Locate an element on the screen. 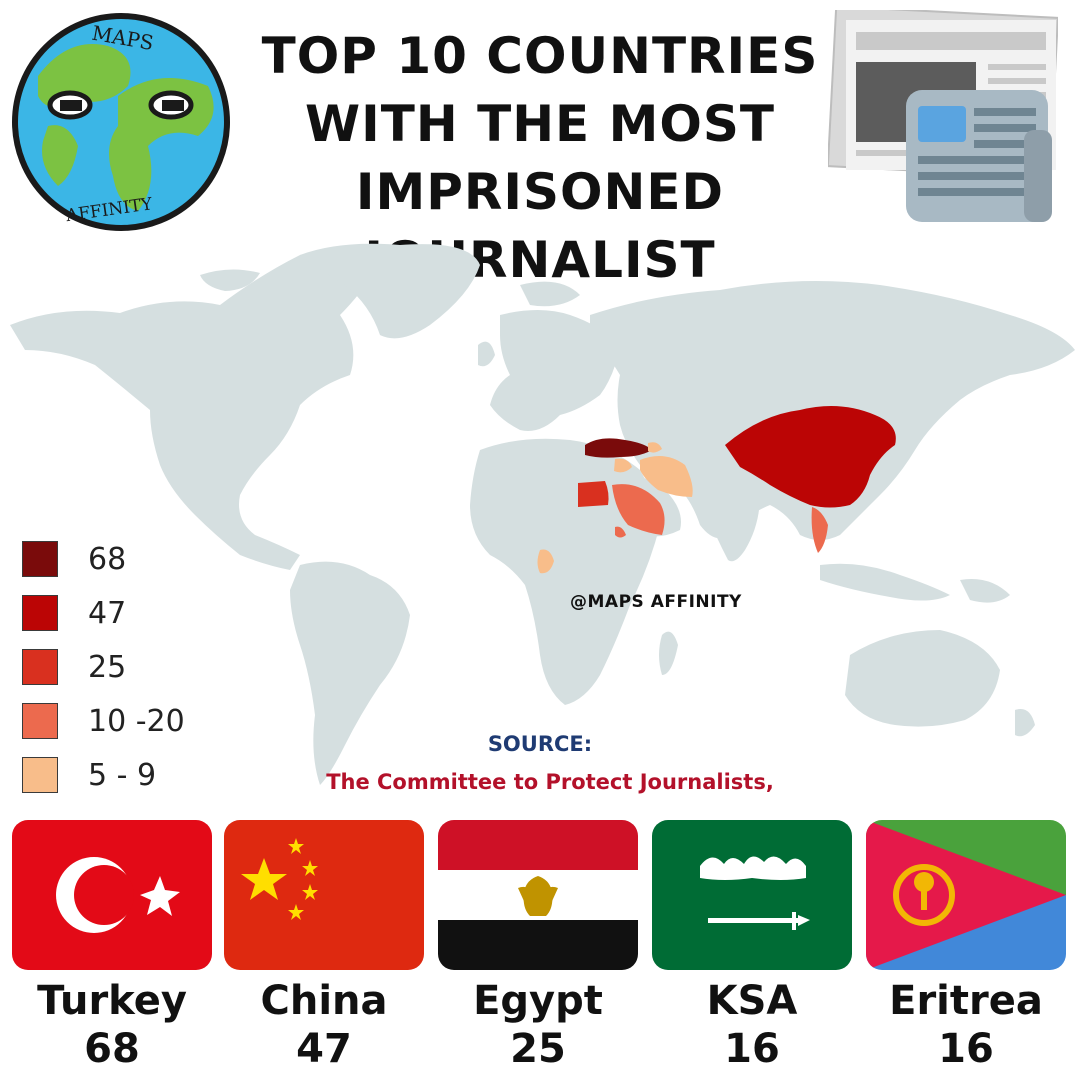 The width and height of the screenshot is (1080, 1080). flag-card-turkey: Turkey 68 is located at coordinates (112, 946).